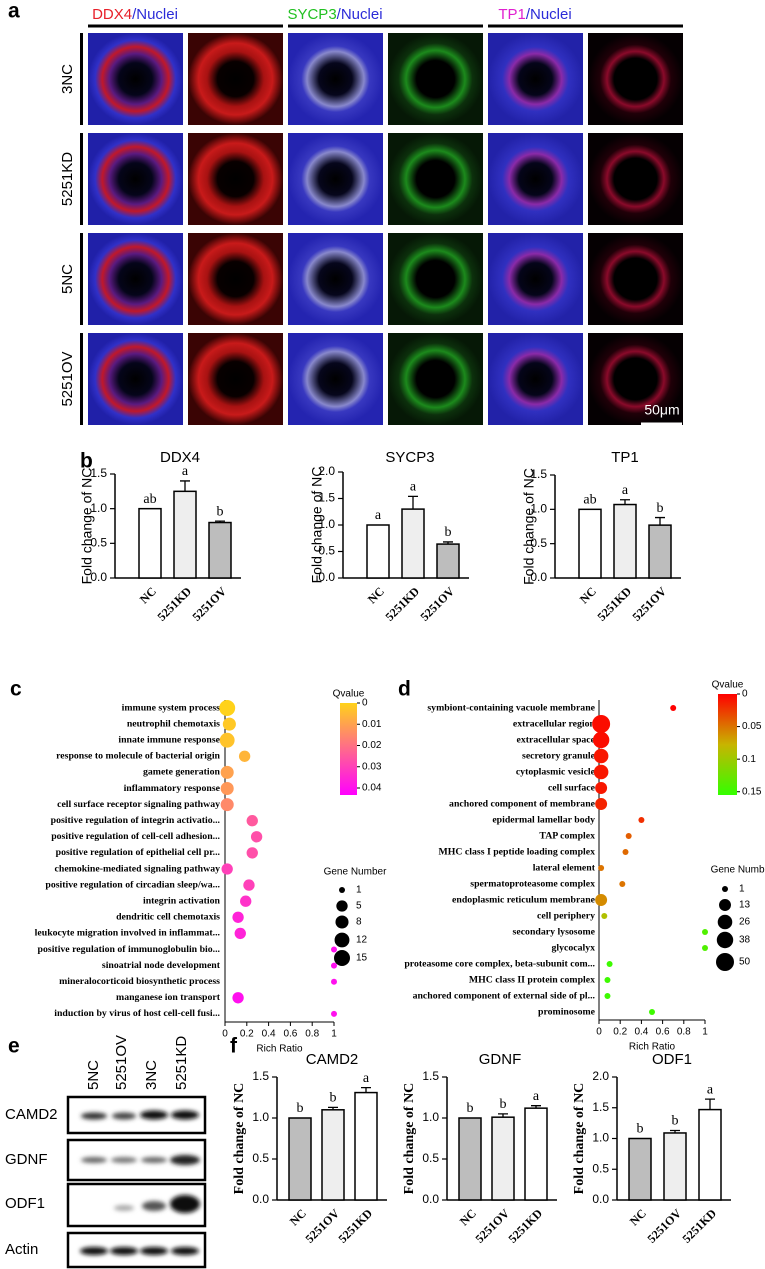 Image resolution: width=765 pixels, height=1269 pixels. What do you see at coordinates (121, 1062) in the screenshot?
I see `lane-label: 5251OV` at bounding box center [121, 1062].